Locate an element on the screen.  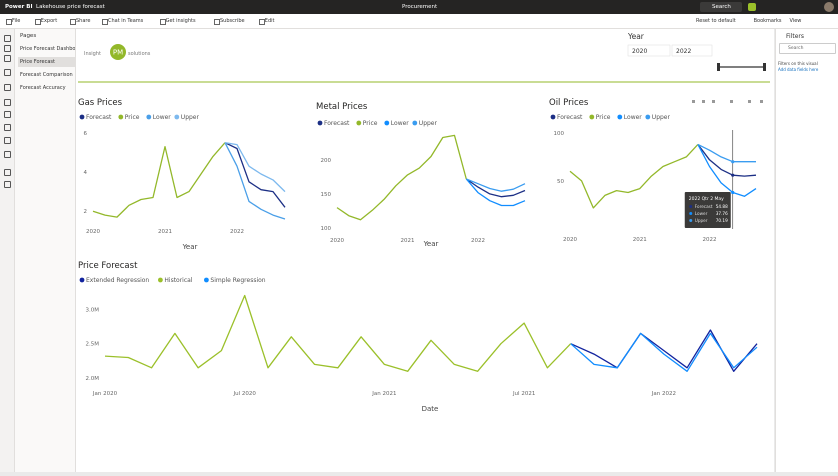
filters-search-text: Search is located at coordinates (796, 48).